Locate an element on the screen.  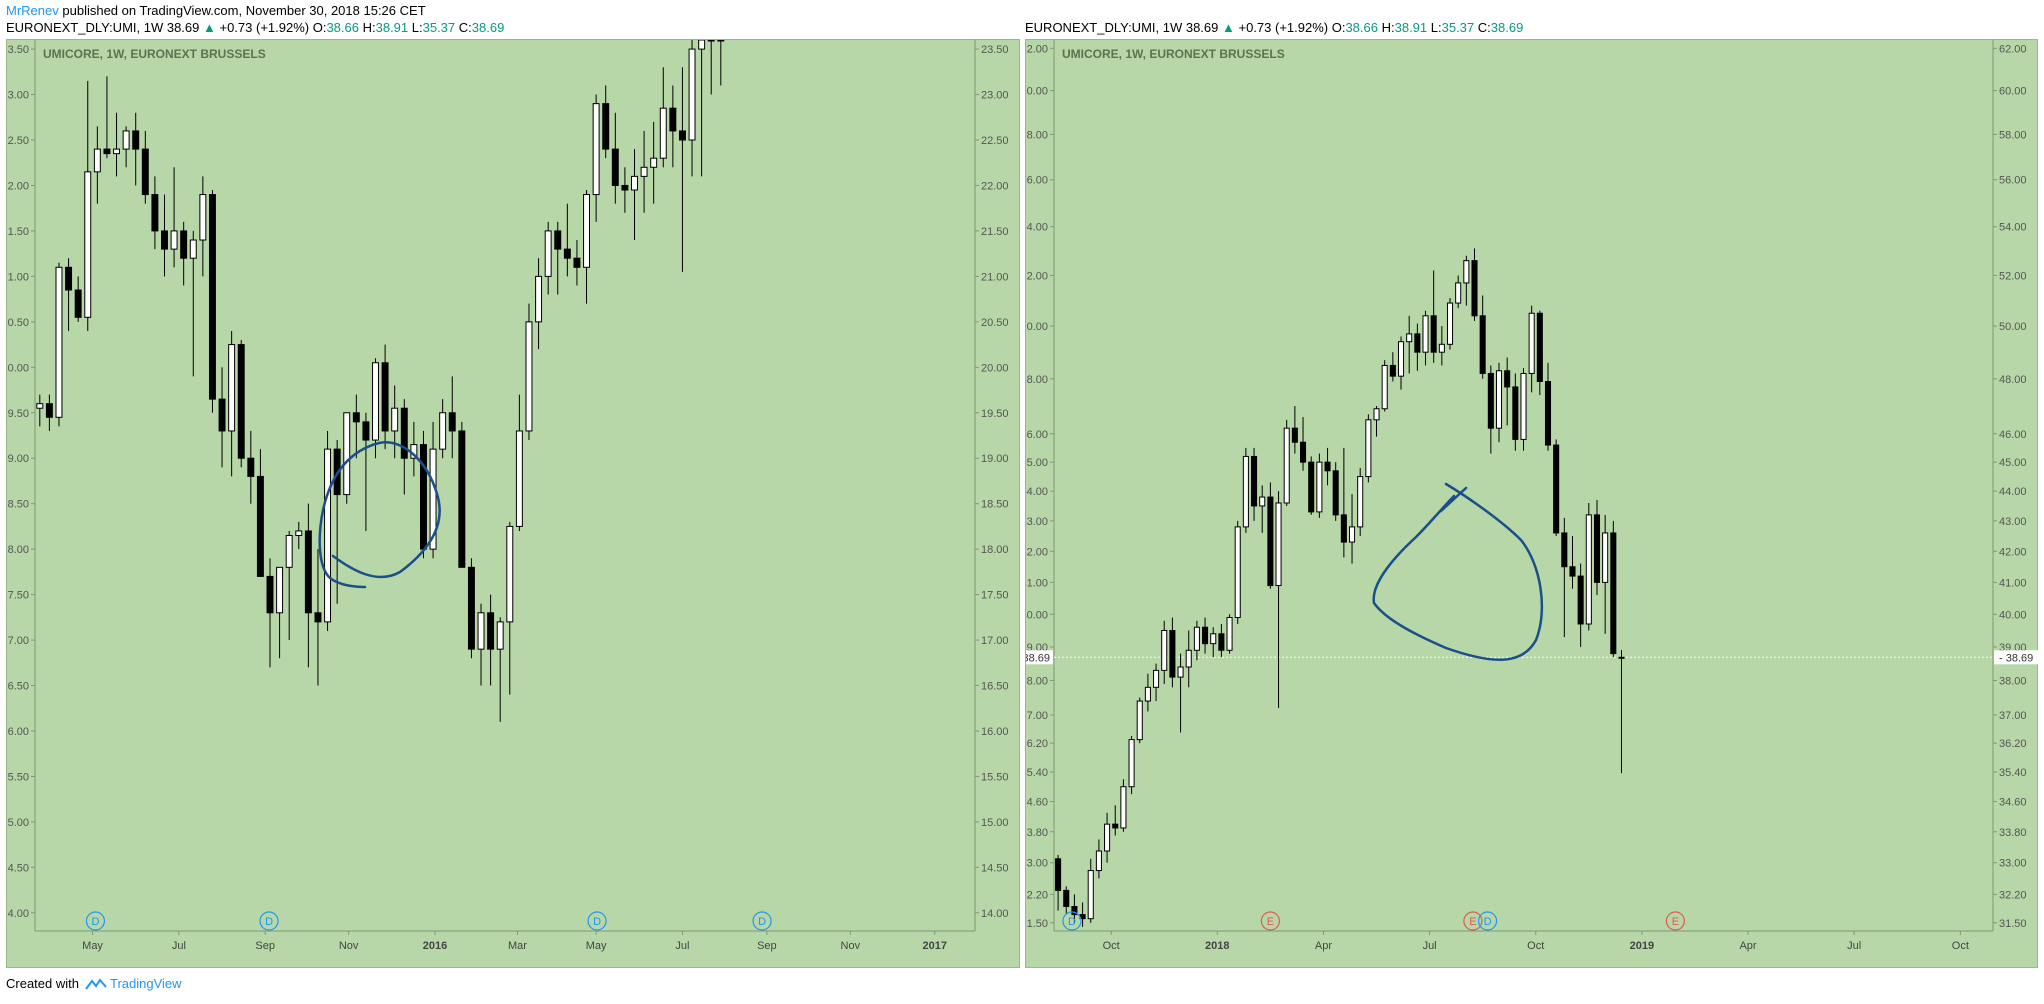
ticker-low-label: L: is located at coordinates (417, 27).